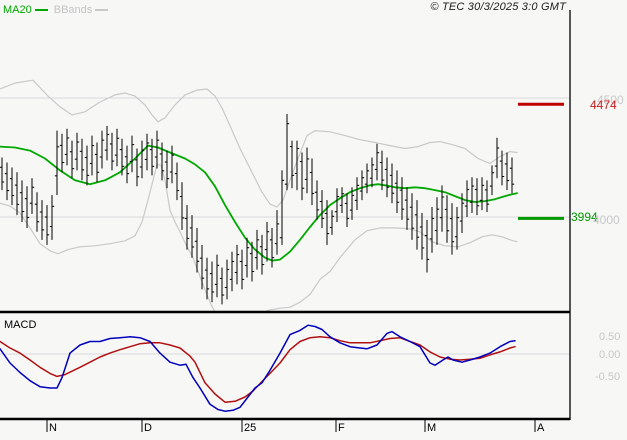 Image resolution: width=627 pixels, height=440 pixels. I want to click on legend-item-bbands: BBands, so click(81, 10).